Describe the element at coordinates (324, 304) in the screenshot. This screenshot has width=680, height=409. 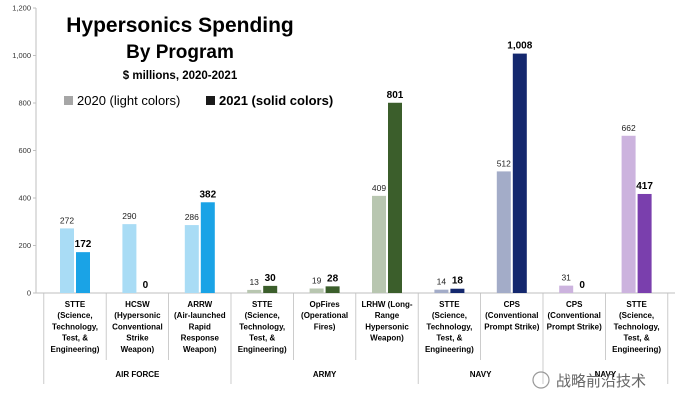
I see `category-label: OpFires` at that location.